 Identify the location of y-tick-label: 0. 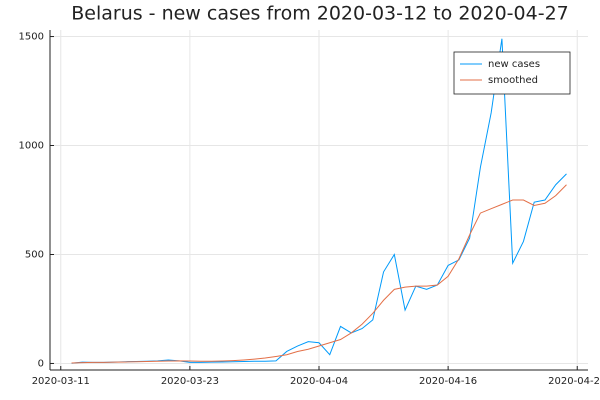
(41, 363).